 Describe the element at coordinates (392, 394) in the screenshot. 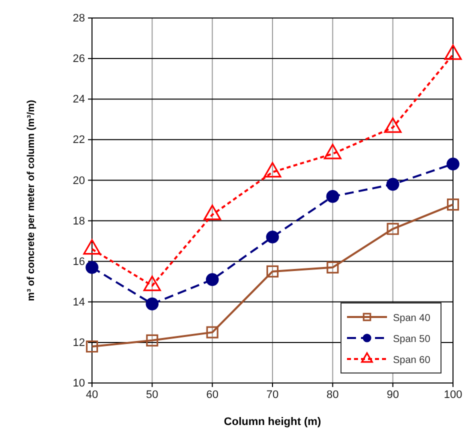

I see `x-tick-label: 90` at that location.